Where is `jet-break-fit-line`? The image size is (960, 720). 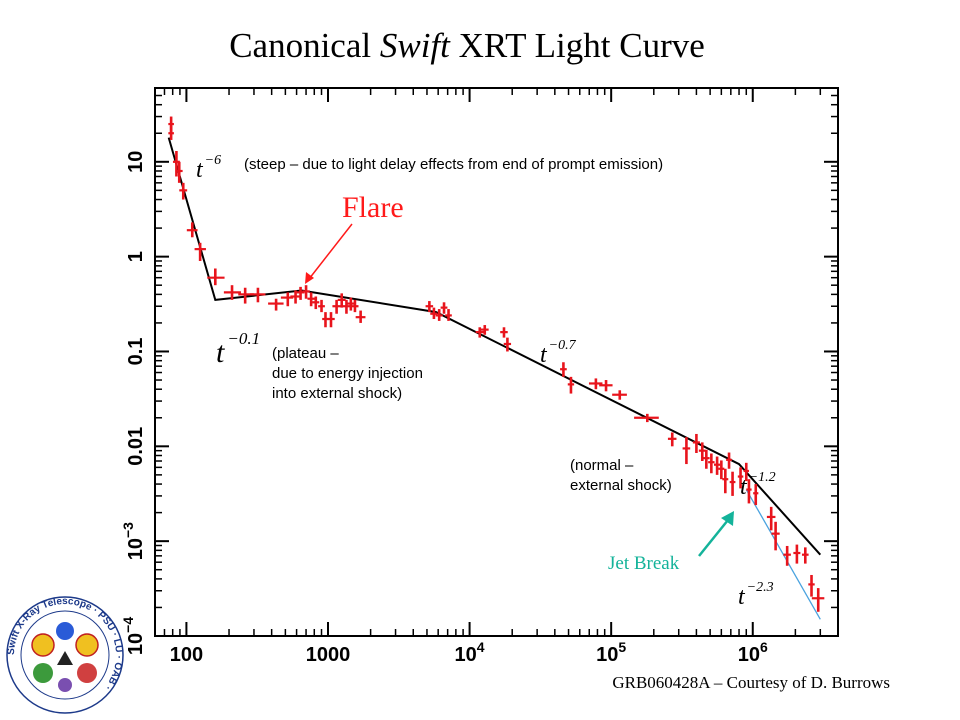 jet-break-fit-line is located at coordinates (783, 554).